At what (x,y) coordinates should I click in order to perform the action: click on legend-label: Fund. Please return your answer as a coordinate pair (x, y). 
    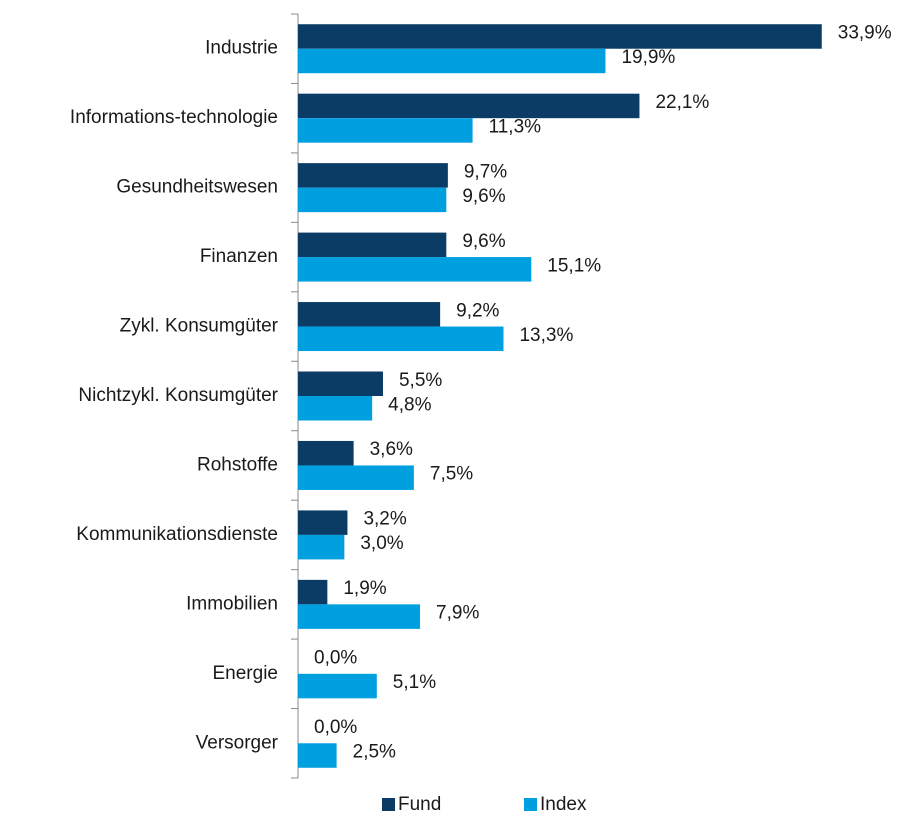
    Looking at the image, I should click on (419, 804).